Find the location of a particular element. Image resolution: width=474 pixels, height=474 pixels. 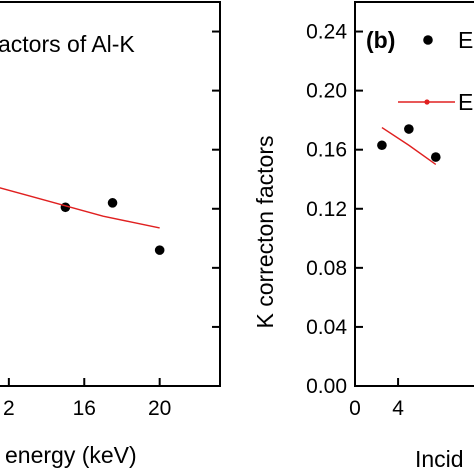

y-tick-label: 0.00 is located at coordinates (326, 386).